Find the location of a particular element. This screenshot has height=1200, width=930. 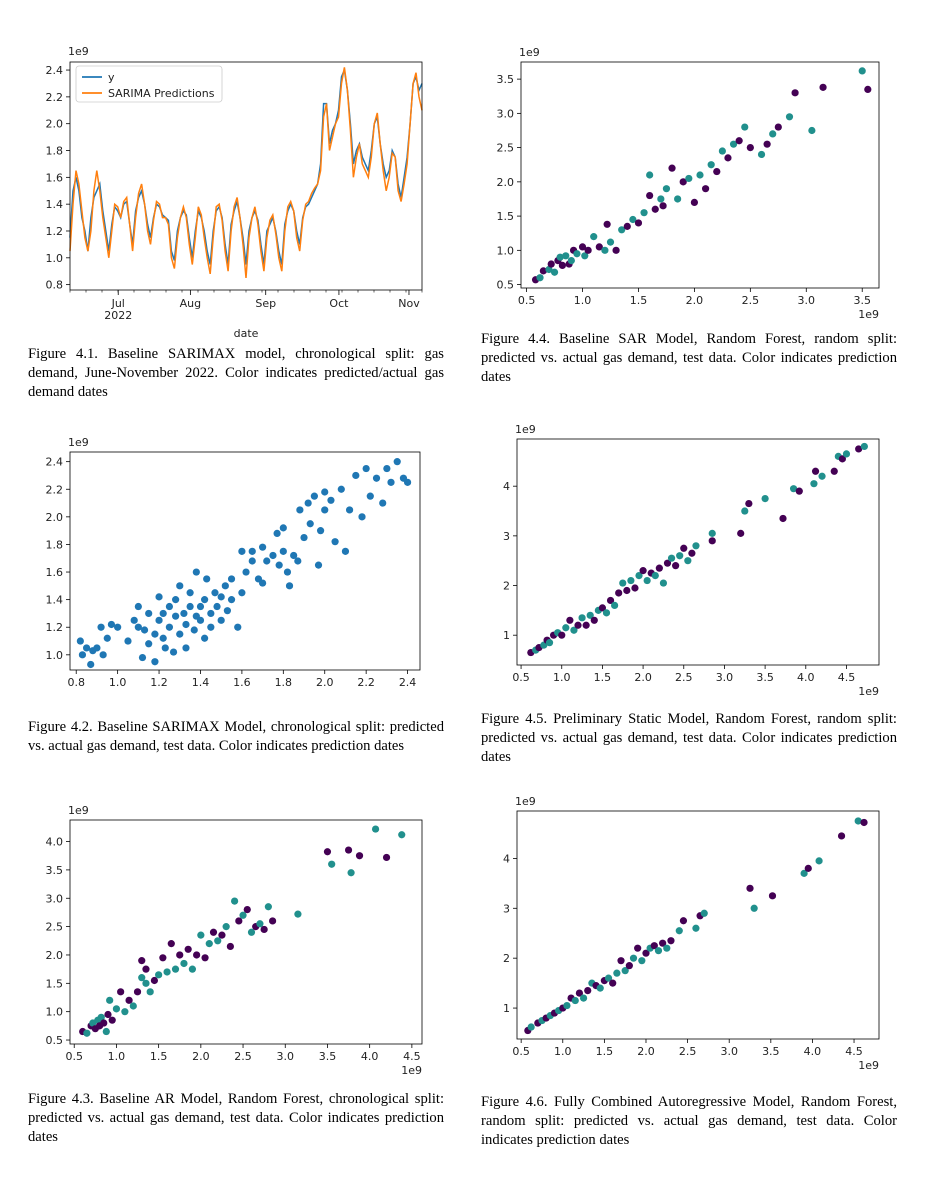

y-tick-label: 2.4 is located at coordinates (55, 462).